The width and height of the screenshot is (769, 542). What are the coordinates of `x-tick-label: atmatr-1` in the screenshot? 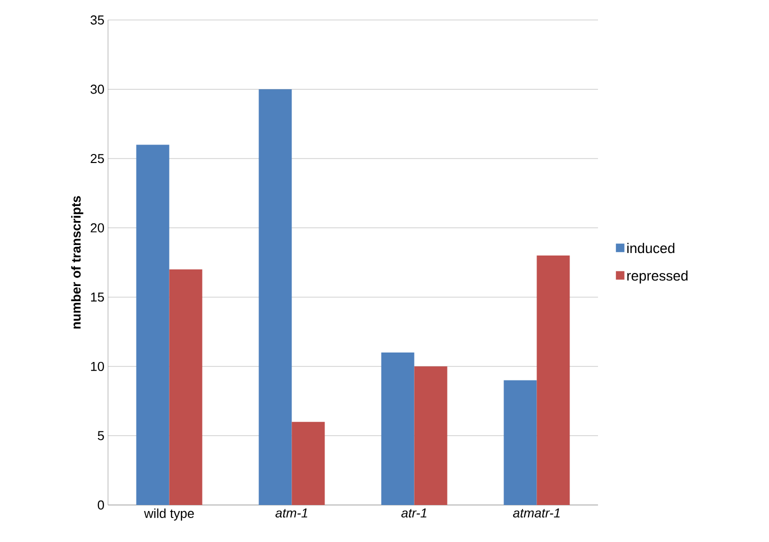 It's located at (536, 513).